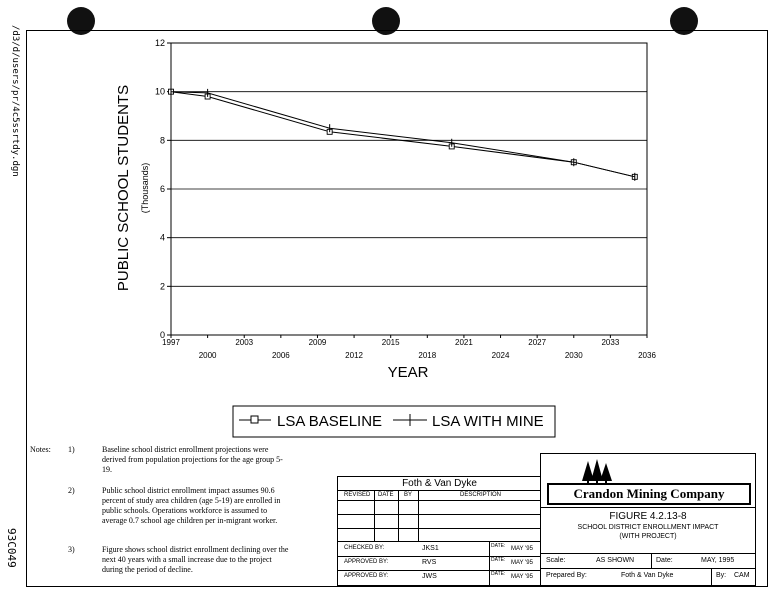 Image resolution: width=775 pixels, height=600 pixels. I want to click on y-tick-label: 12, so click(160, 43).